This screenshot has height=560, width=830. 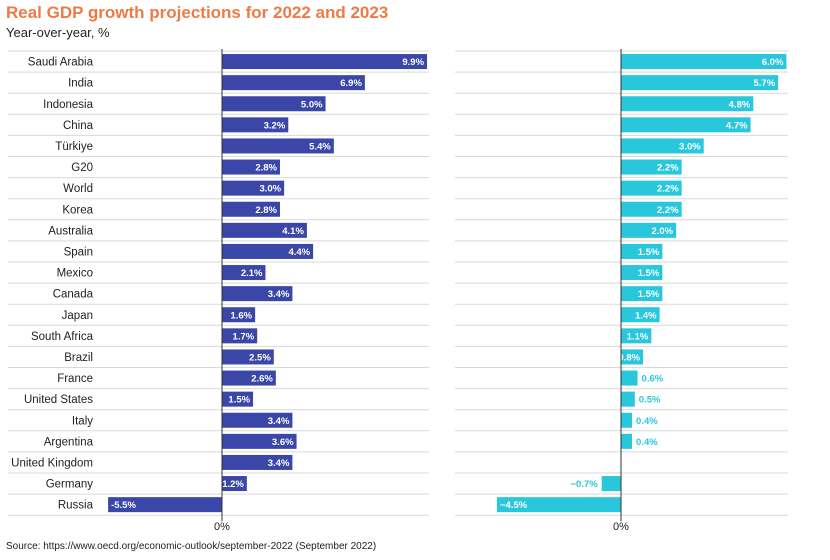 I want to click on category-label: South Africa, so click(x=62, y=337).